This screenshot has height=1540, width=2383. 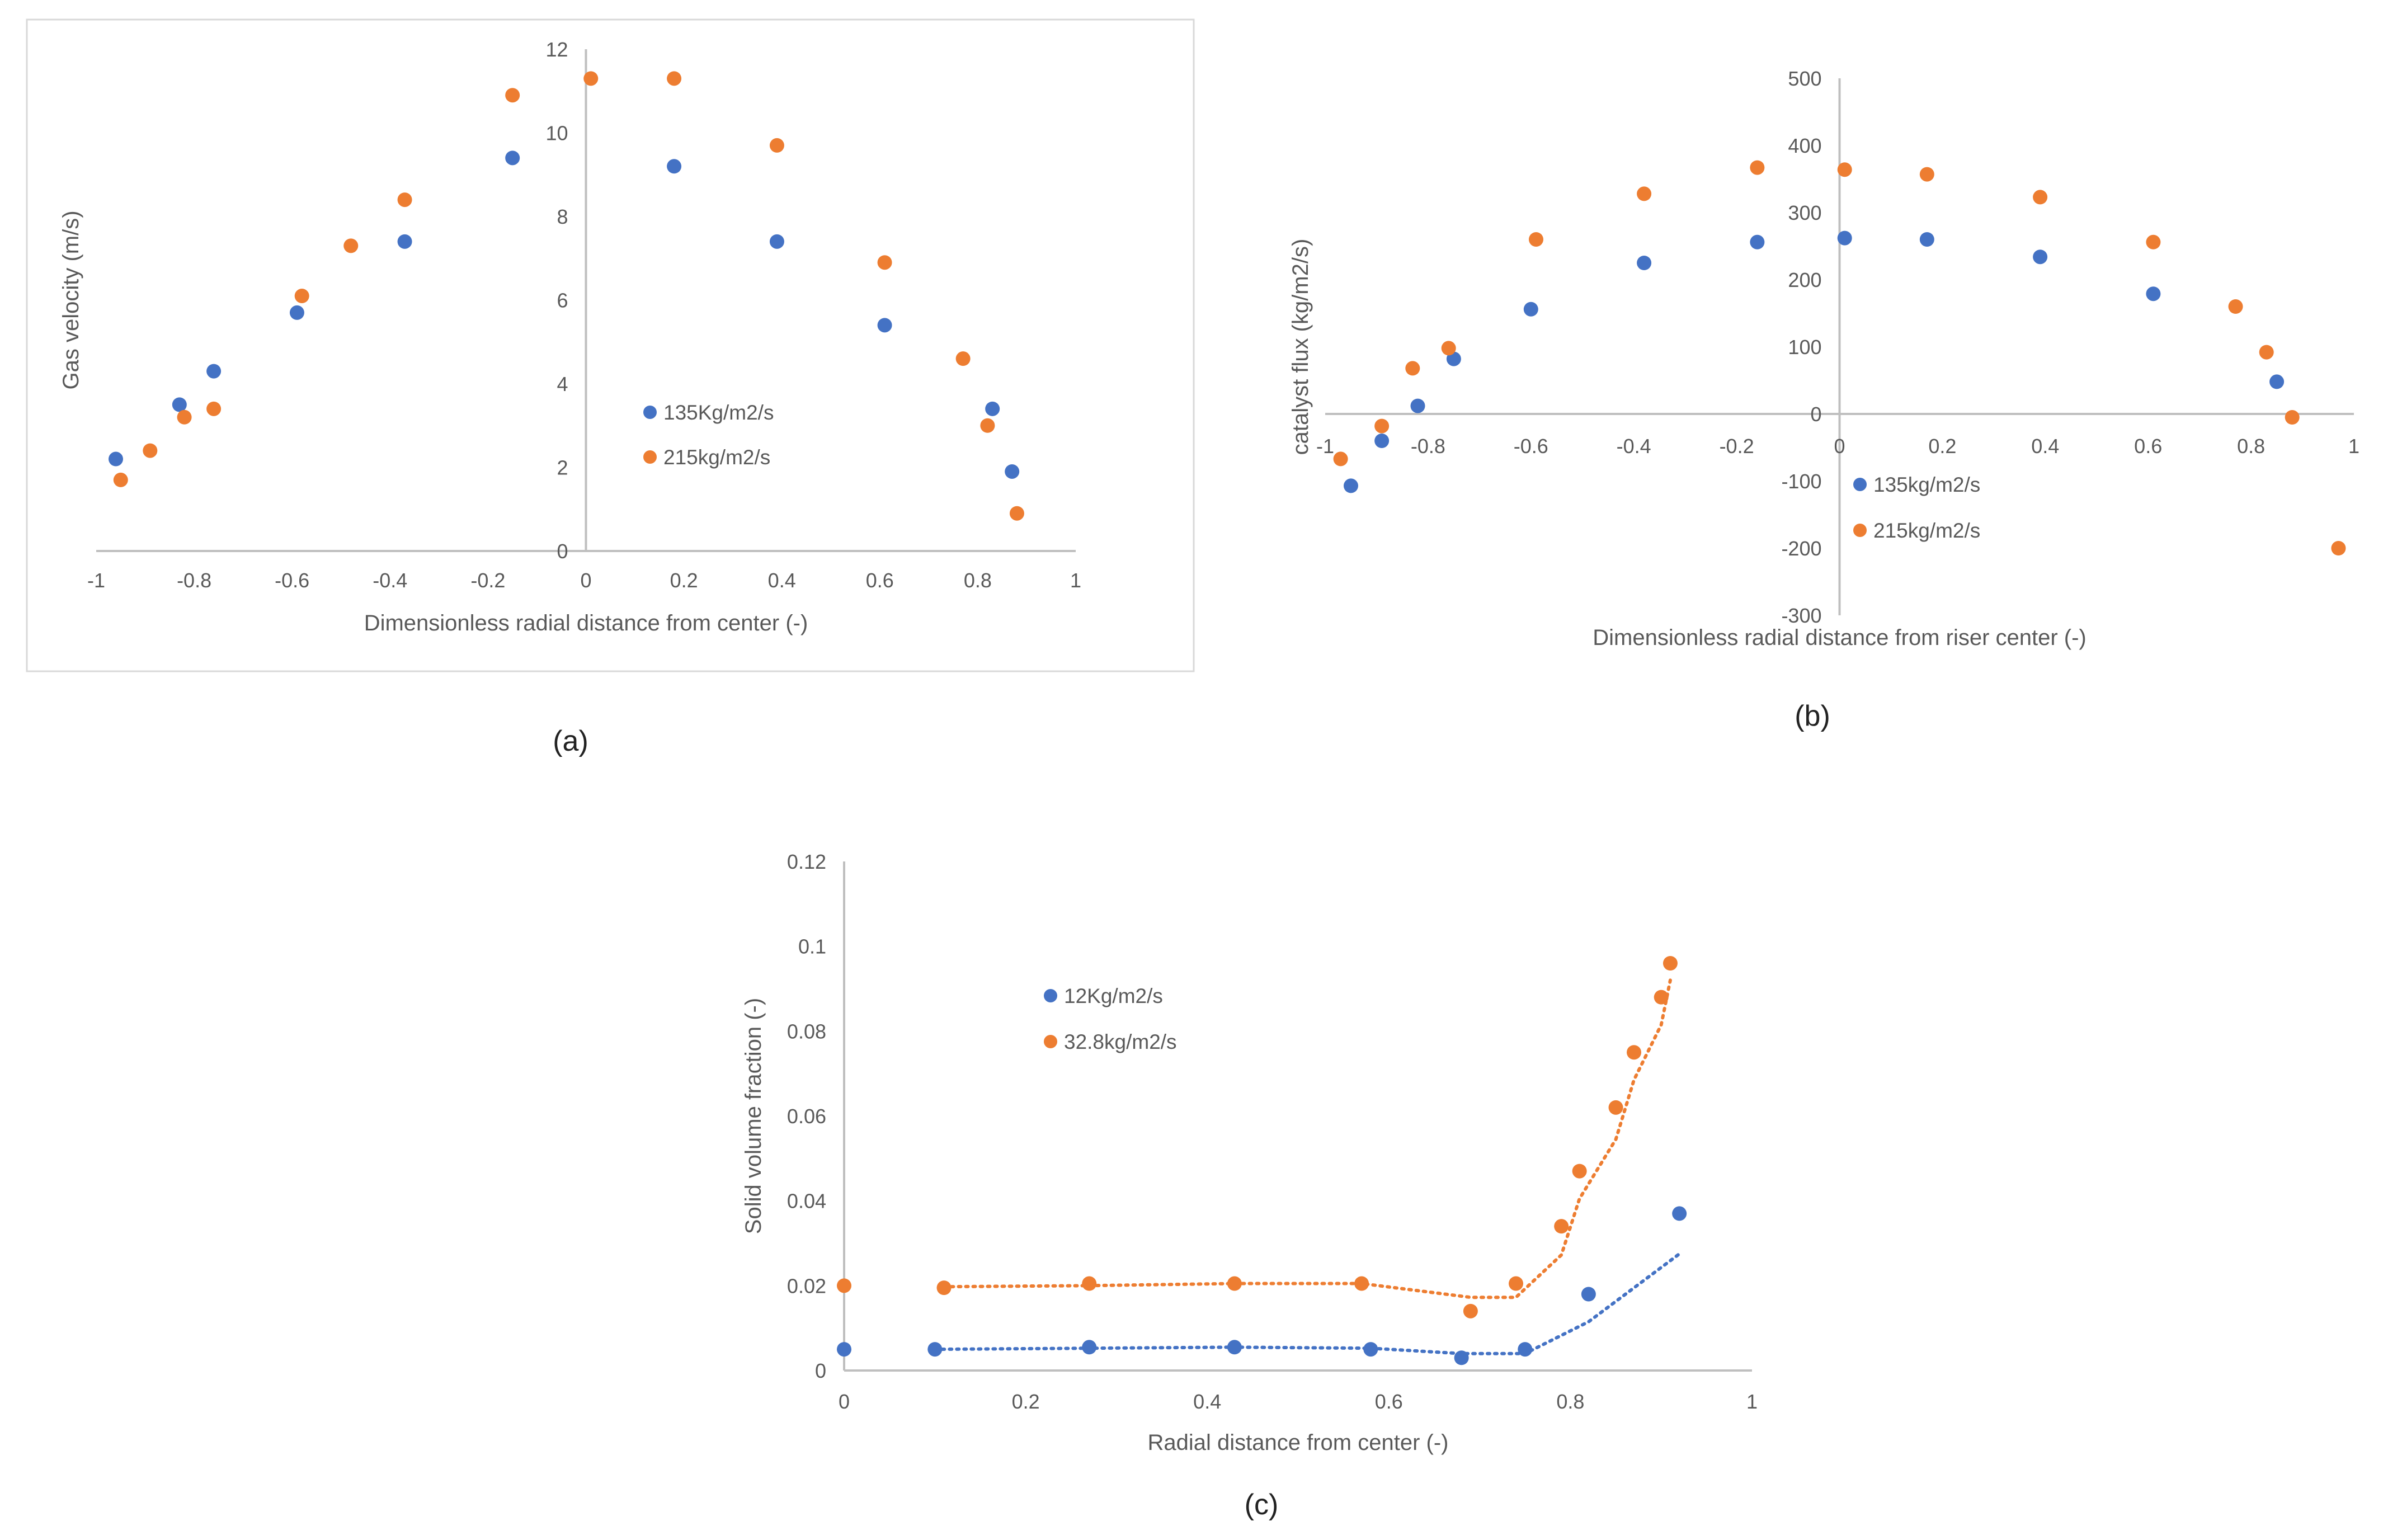 I want to click on panel-b-y-tick-label: 500, so click(x=1804, y=78).